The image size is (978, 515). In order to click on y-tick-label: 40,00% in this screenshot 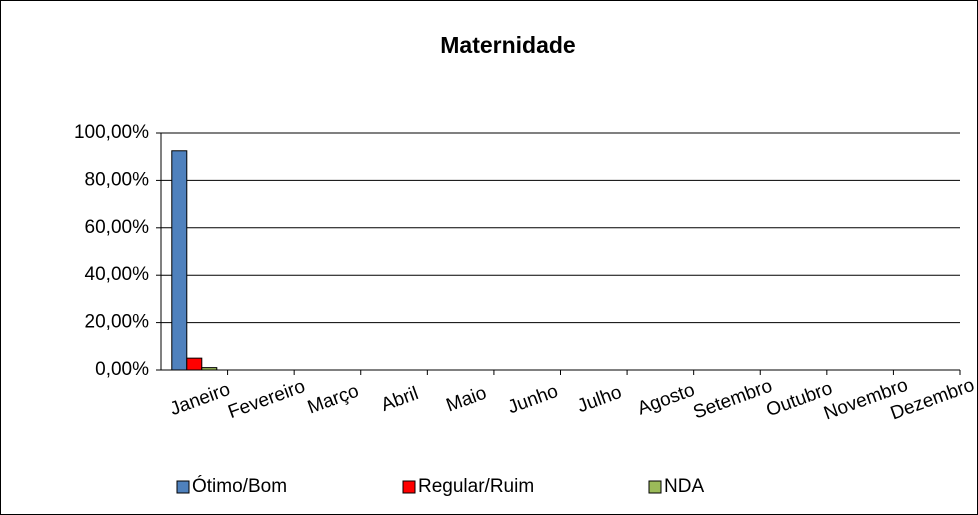, I will do `click(117, 274)`.